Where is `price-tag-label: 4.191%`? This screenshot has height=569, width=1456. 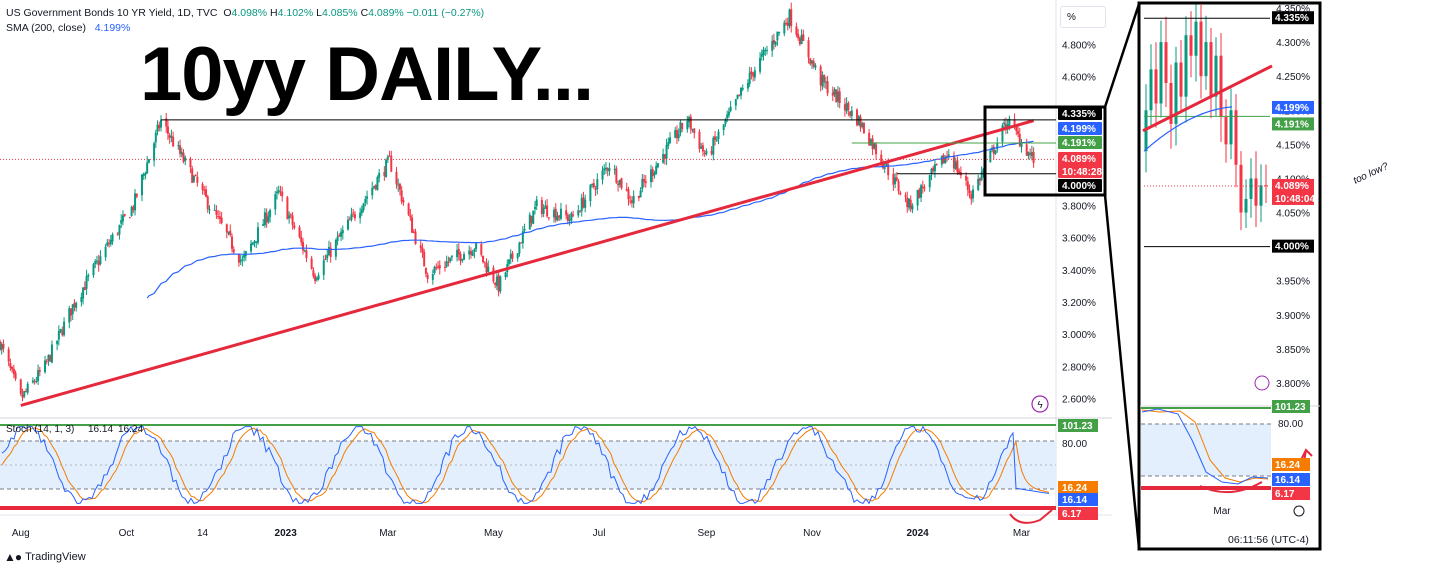 price-tag-label: 4.191% is located at coordinates (1079, 143).